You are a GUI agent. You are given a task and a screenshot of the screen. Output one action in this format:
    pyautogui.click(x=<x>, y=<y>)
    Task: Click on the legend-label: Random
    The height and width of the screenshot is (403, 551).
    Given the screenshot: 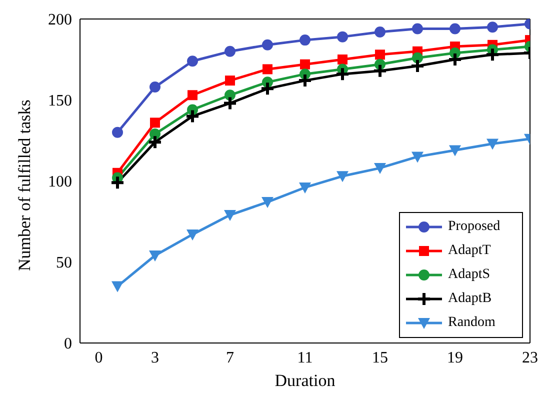 What is the action you would take?
    pyautogui.click(x=472, y=323)
    